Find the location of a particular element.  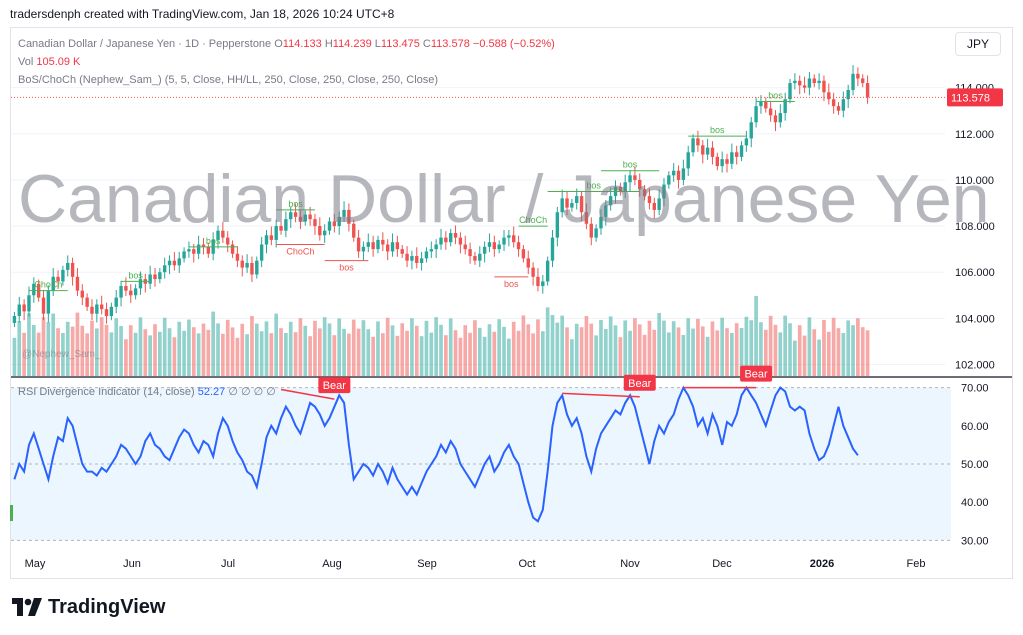

divergence-badge is located at coordinates (334, 385).